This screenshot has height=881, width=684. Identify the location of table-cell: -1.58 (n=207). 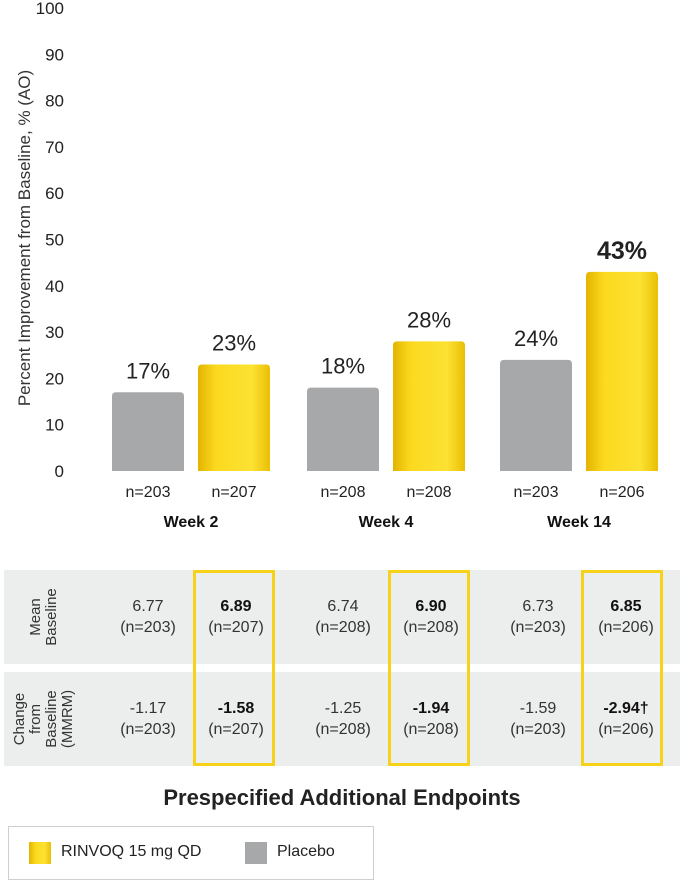
(236, 719).